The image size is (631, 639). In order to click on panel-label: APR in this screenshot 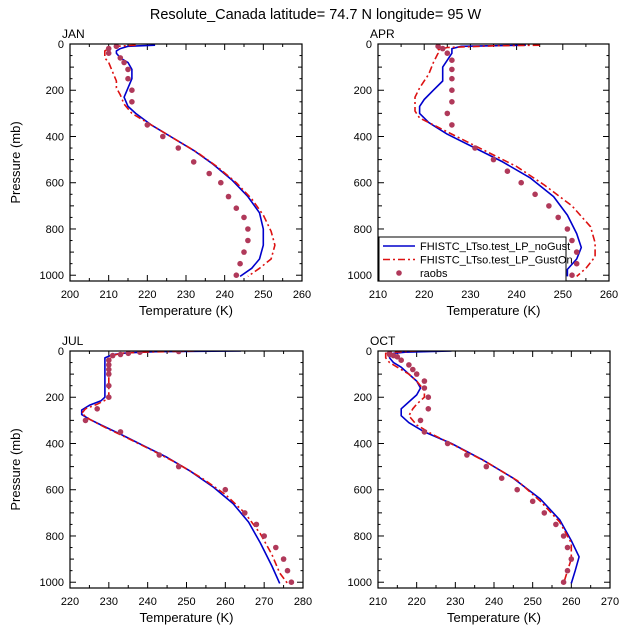, I will do `click(382, 34)`.